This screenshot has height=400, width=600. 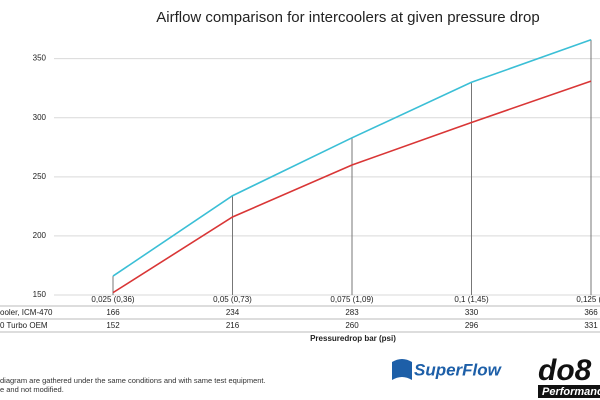 What do you see at coordinates (351, 299) in the screenshot?
I see `x-tick-label: 0,075 (1,09)` at bounding box center [351, 299].